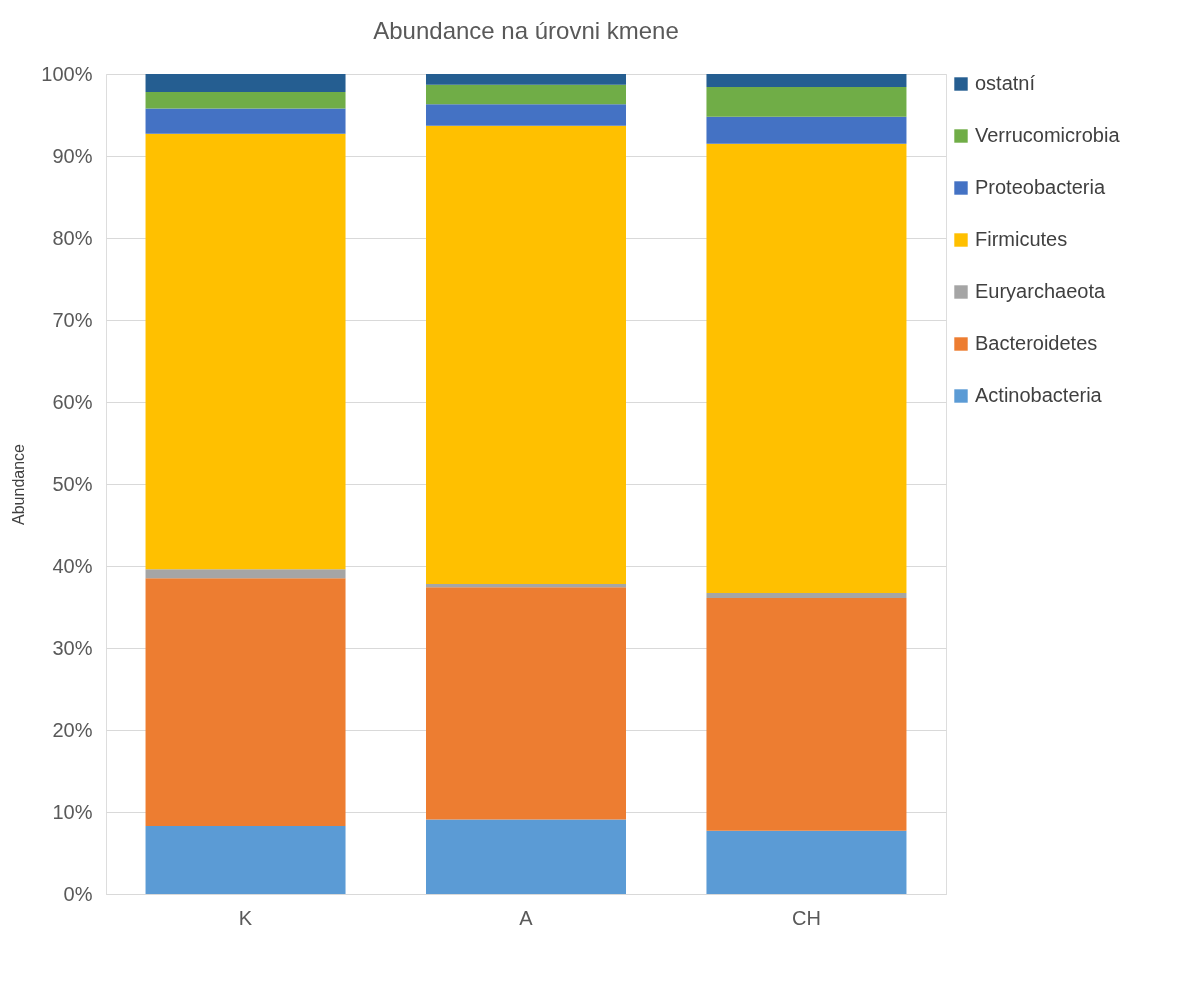 This screenshot has width=1202, height=983. What do you see at coordinates (1039, 395) in the screenshot?
I see `legend-label: Actinobacteria` at bounding box center [1039, 395].